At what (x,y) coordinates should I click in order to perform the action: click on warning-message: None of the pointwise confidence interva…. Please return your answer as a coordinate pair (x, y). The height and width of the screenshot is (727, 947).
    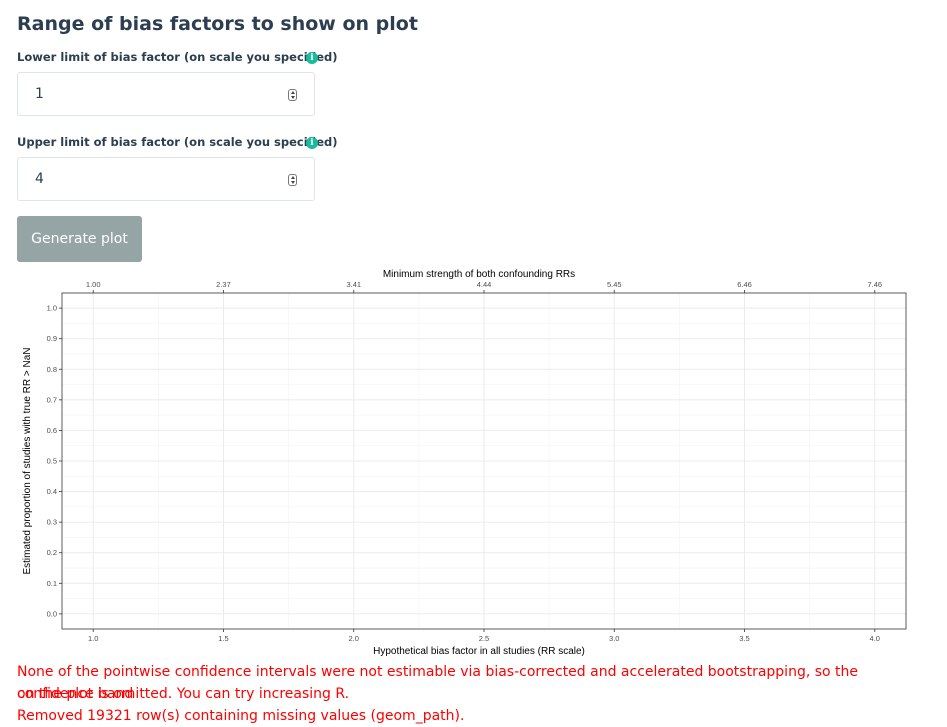
    Looking at the image, I should click on (438, 683).